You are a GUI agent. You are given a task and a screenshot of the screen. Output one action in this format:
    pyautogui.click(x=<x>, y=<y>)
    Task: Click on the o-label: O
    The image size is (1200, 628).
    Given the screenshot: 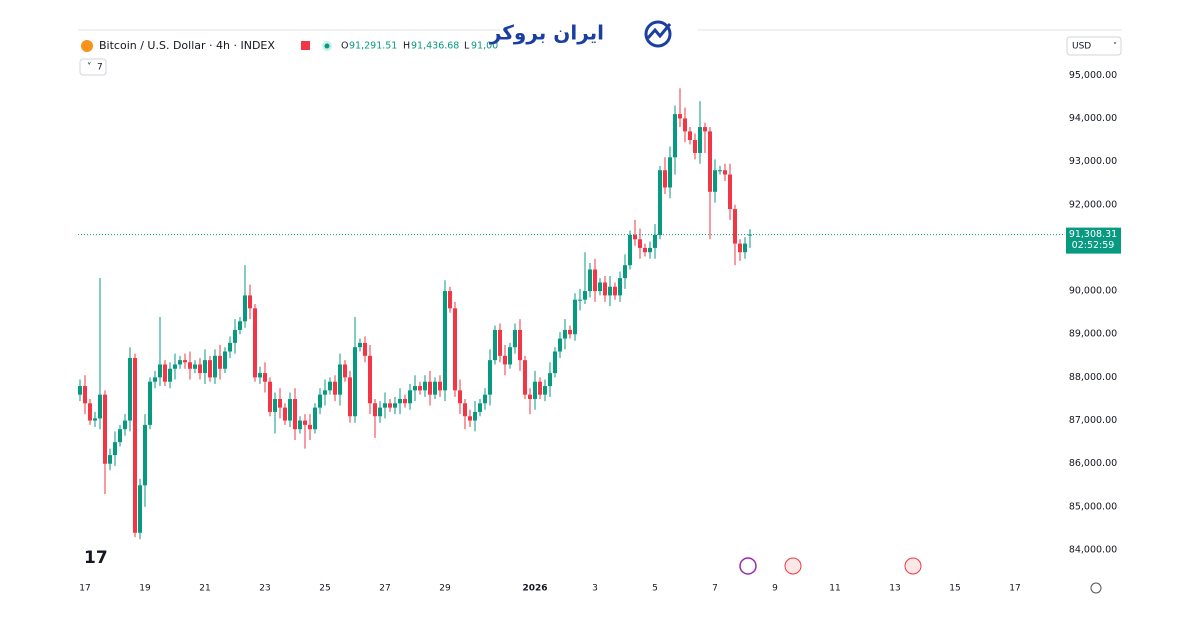 What is the action you would take?
    pyautogui.click(x=344, y=46)
    